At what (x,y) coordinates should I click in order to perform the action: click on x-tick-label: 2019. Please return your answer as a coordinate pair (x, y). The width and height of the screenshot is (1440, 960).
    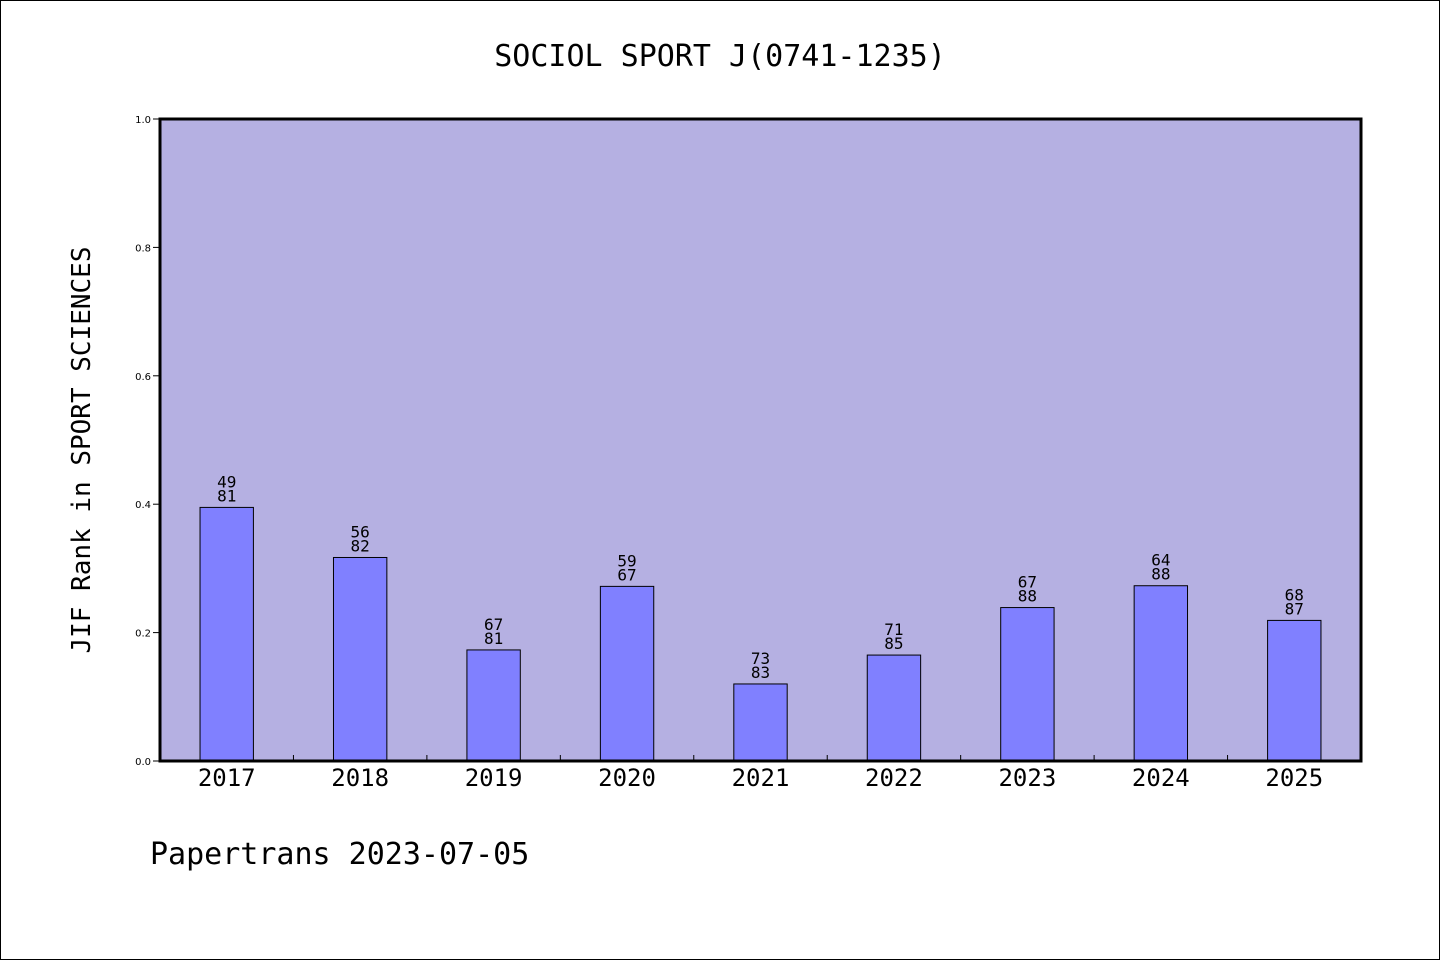
    Looking at the image, I should click on (494, 778).